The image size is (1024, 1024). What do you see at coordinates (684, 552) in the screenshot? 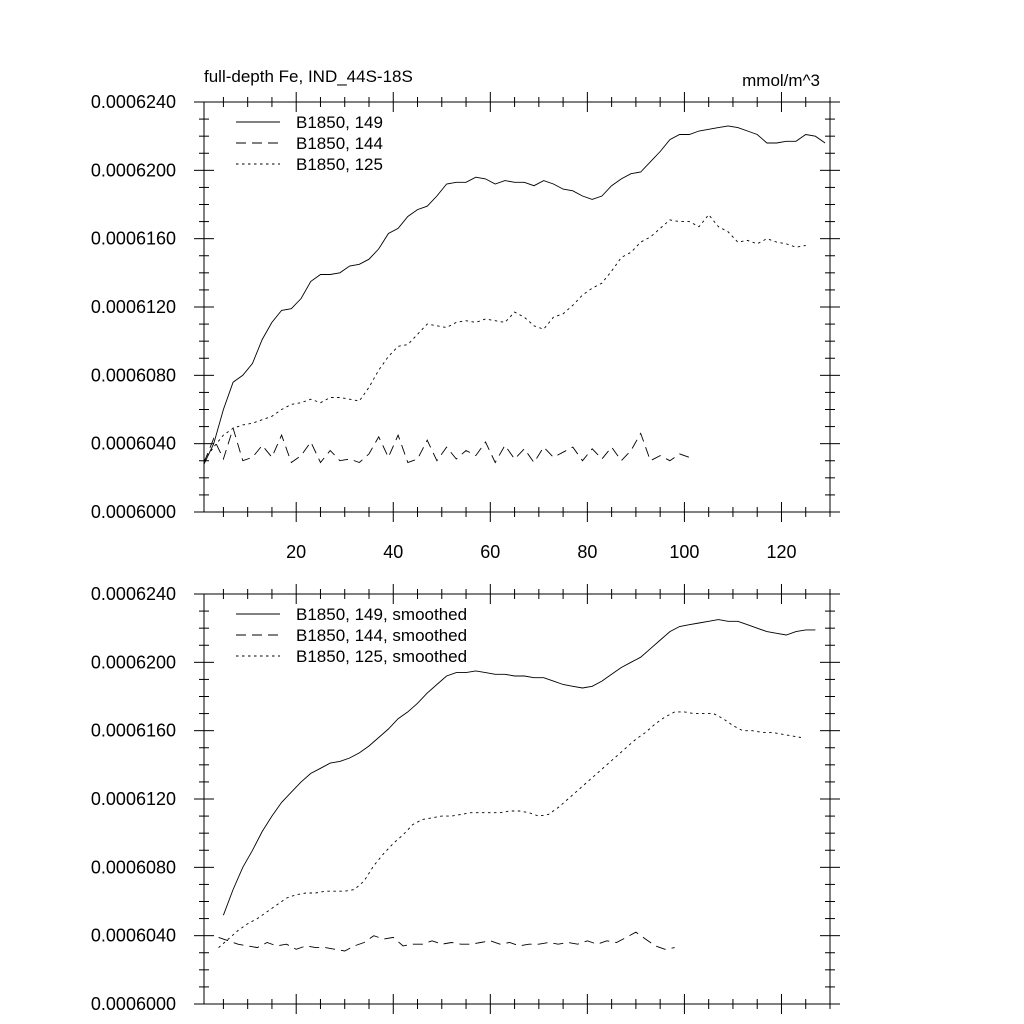
I see `x-tick-label: 100` at bounding box center [684, 552].